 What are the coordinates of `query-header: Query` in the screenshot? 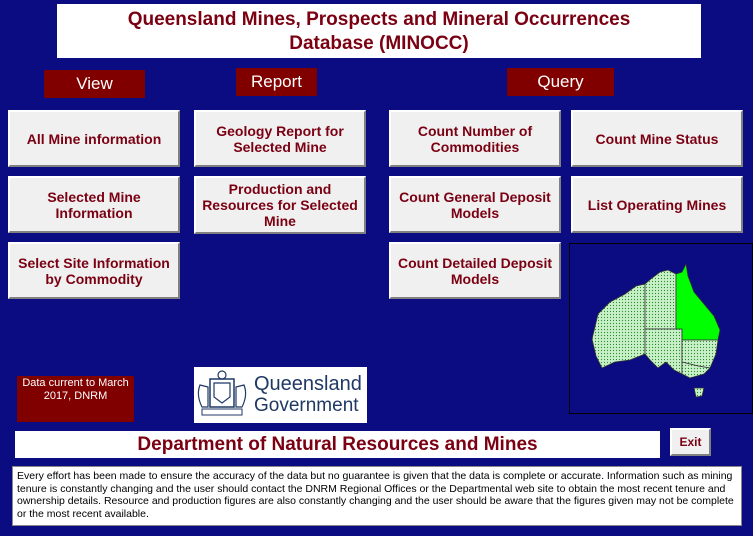 It's located at (560, 82).